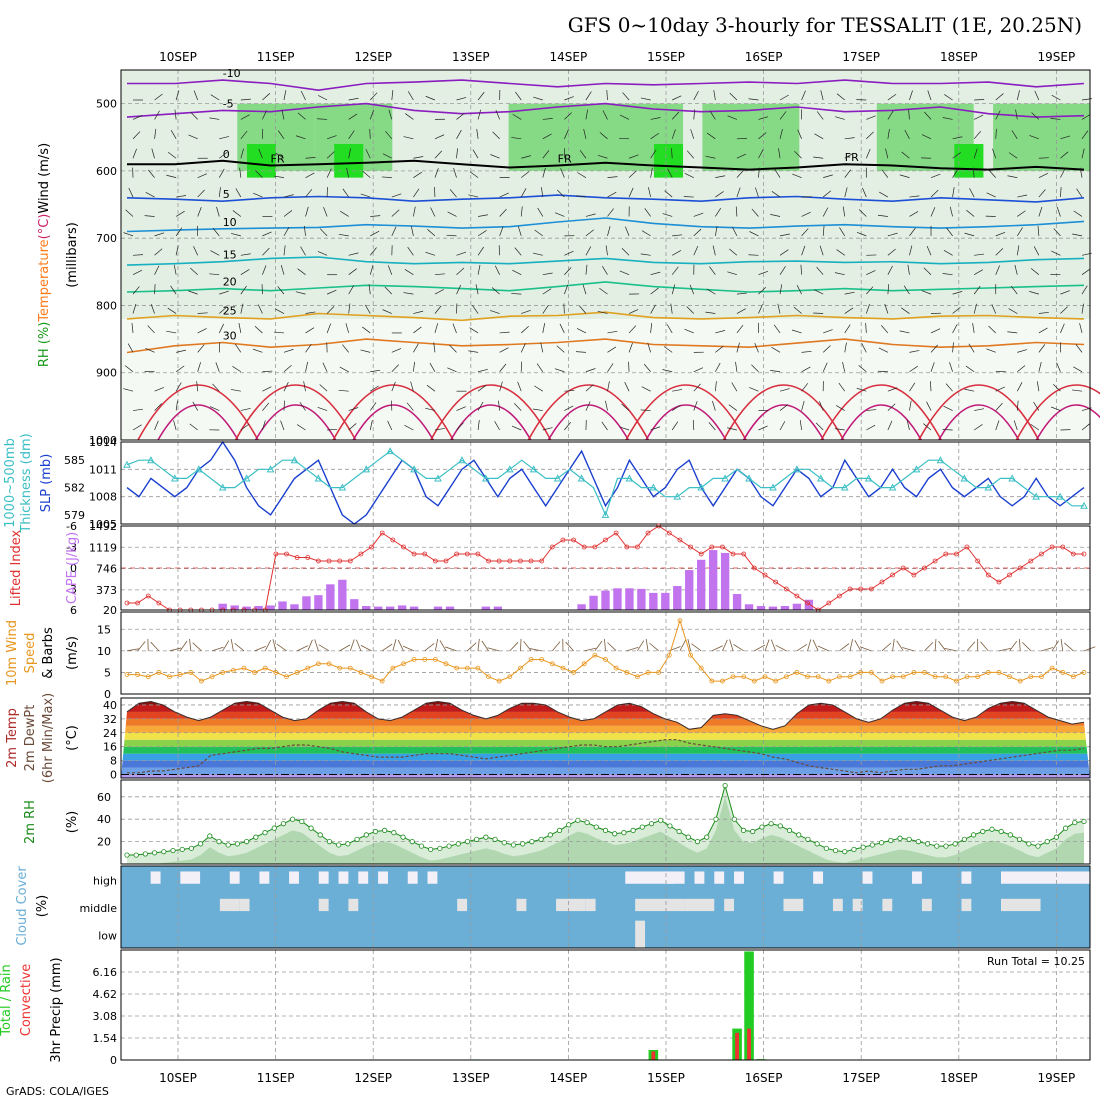 This screenshot has height=1100, width=1100. I want to click on isotherm-label: 5, so click(226, 194).